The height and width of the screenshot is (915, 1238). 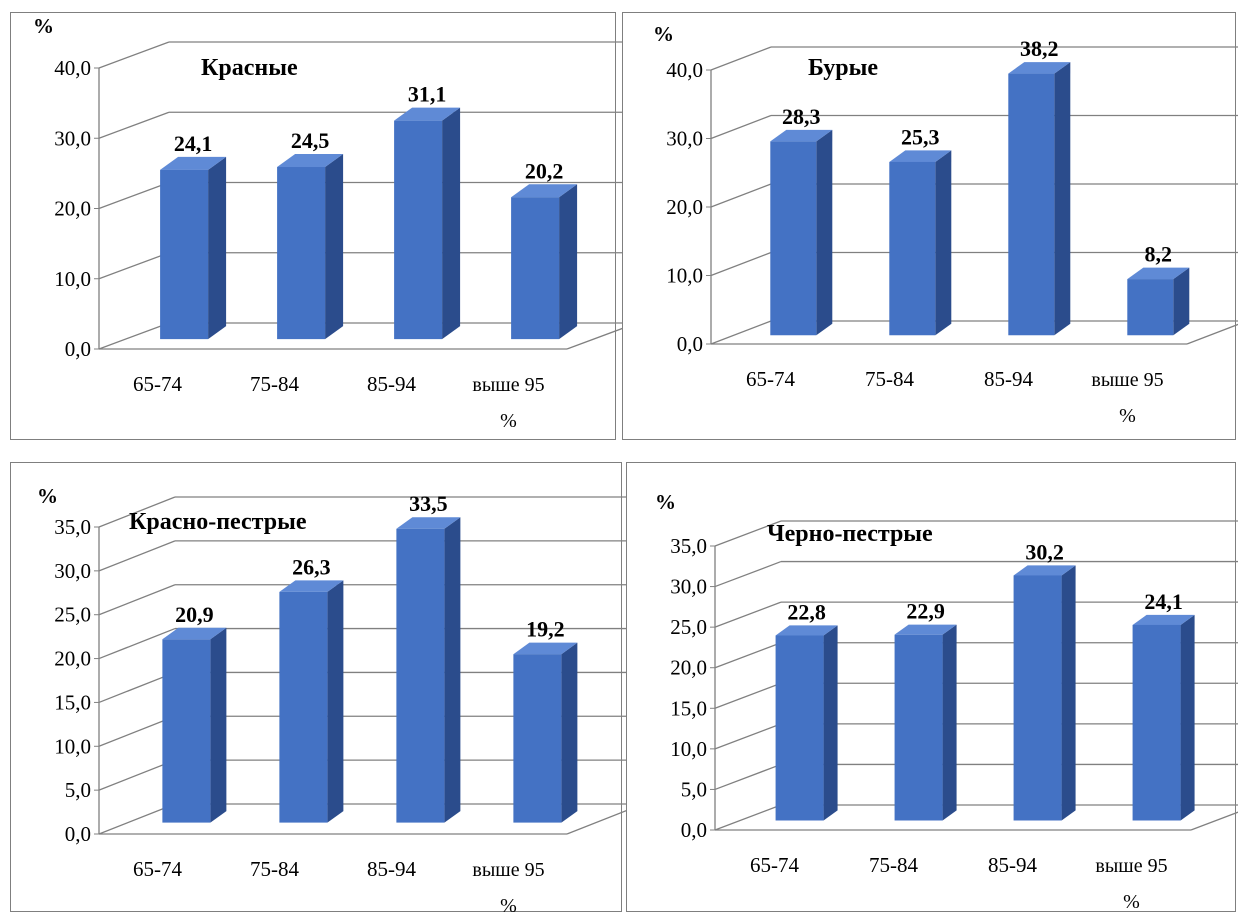 I want to click on data-label: 22,9, so click(x=925, y=611).